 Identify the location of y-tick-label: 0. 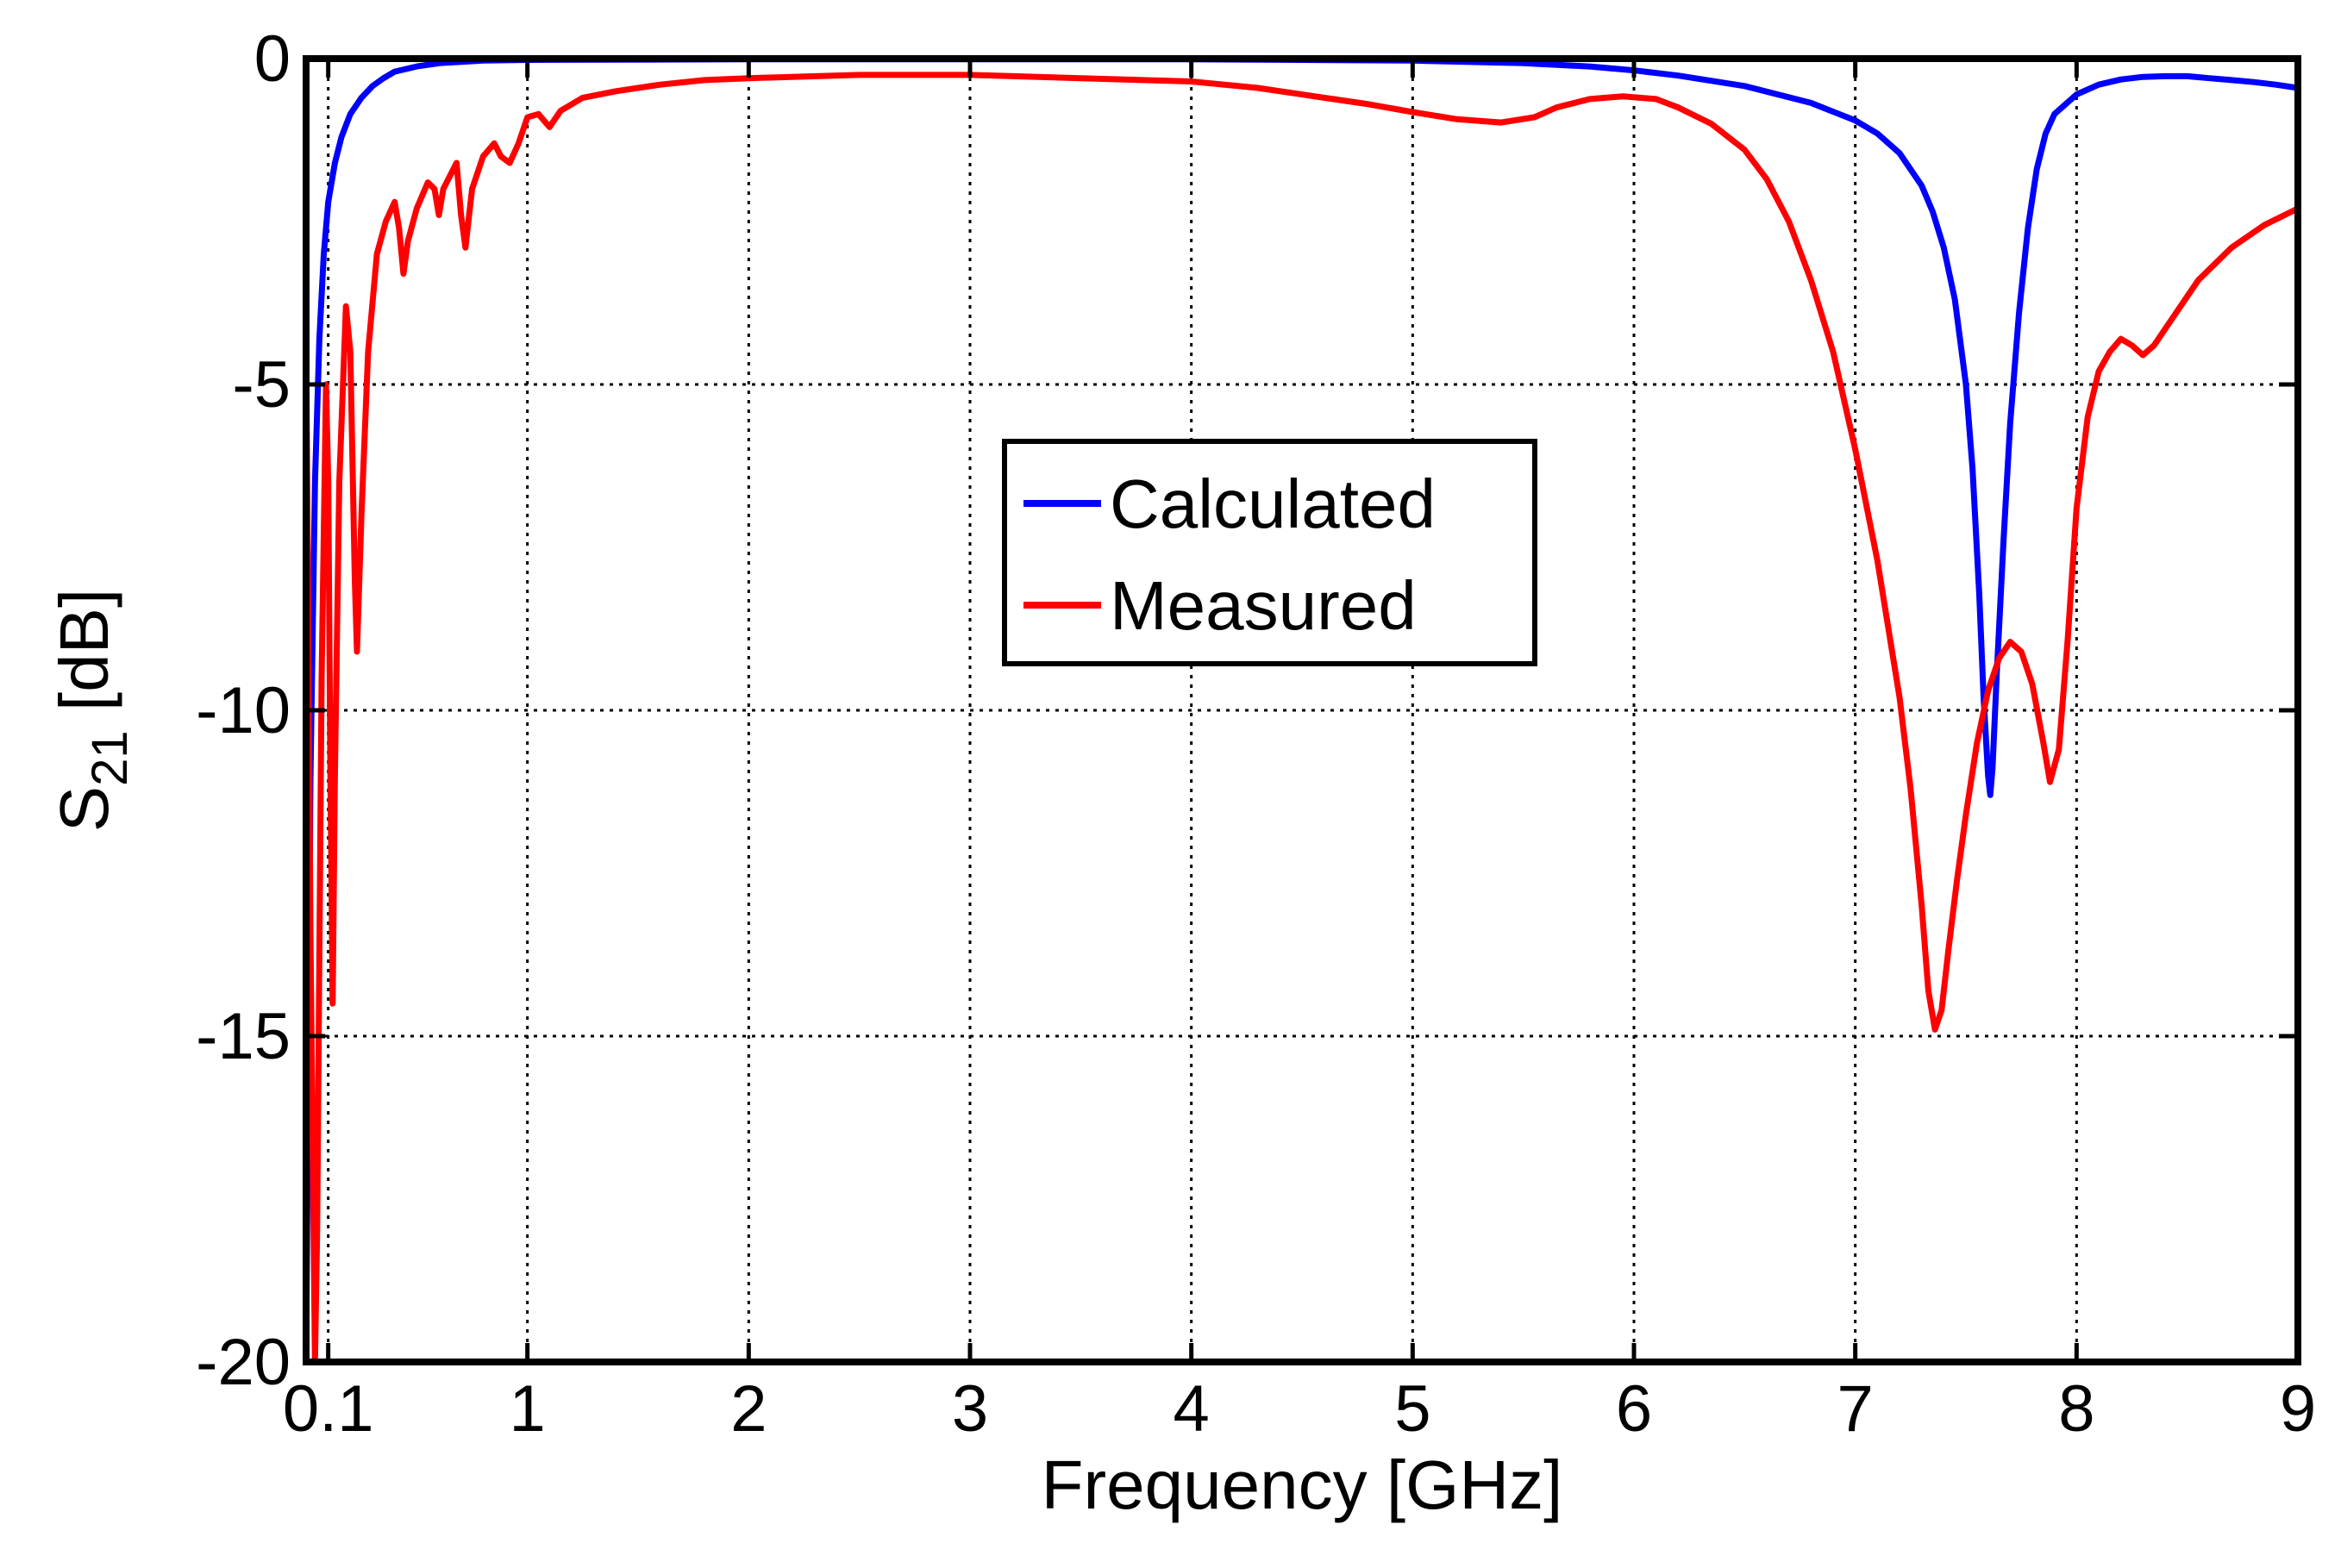
(272, 59).